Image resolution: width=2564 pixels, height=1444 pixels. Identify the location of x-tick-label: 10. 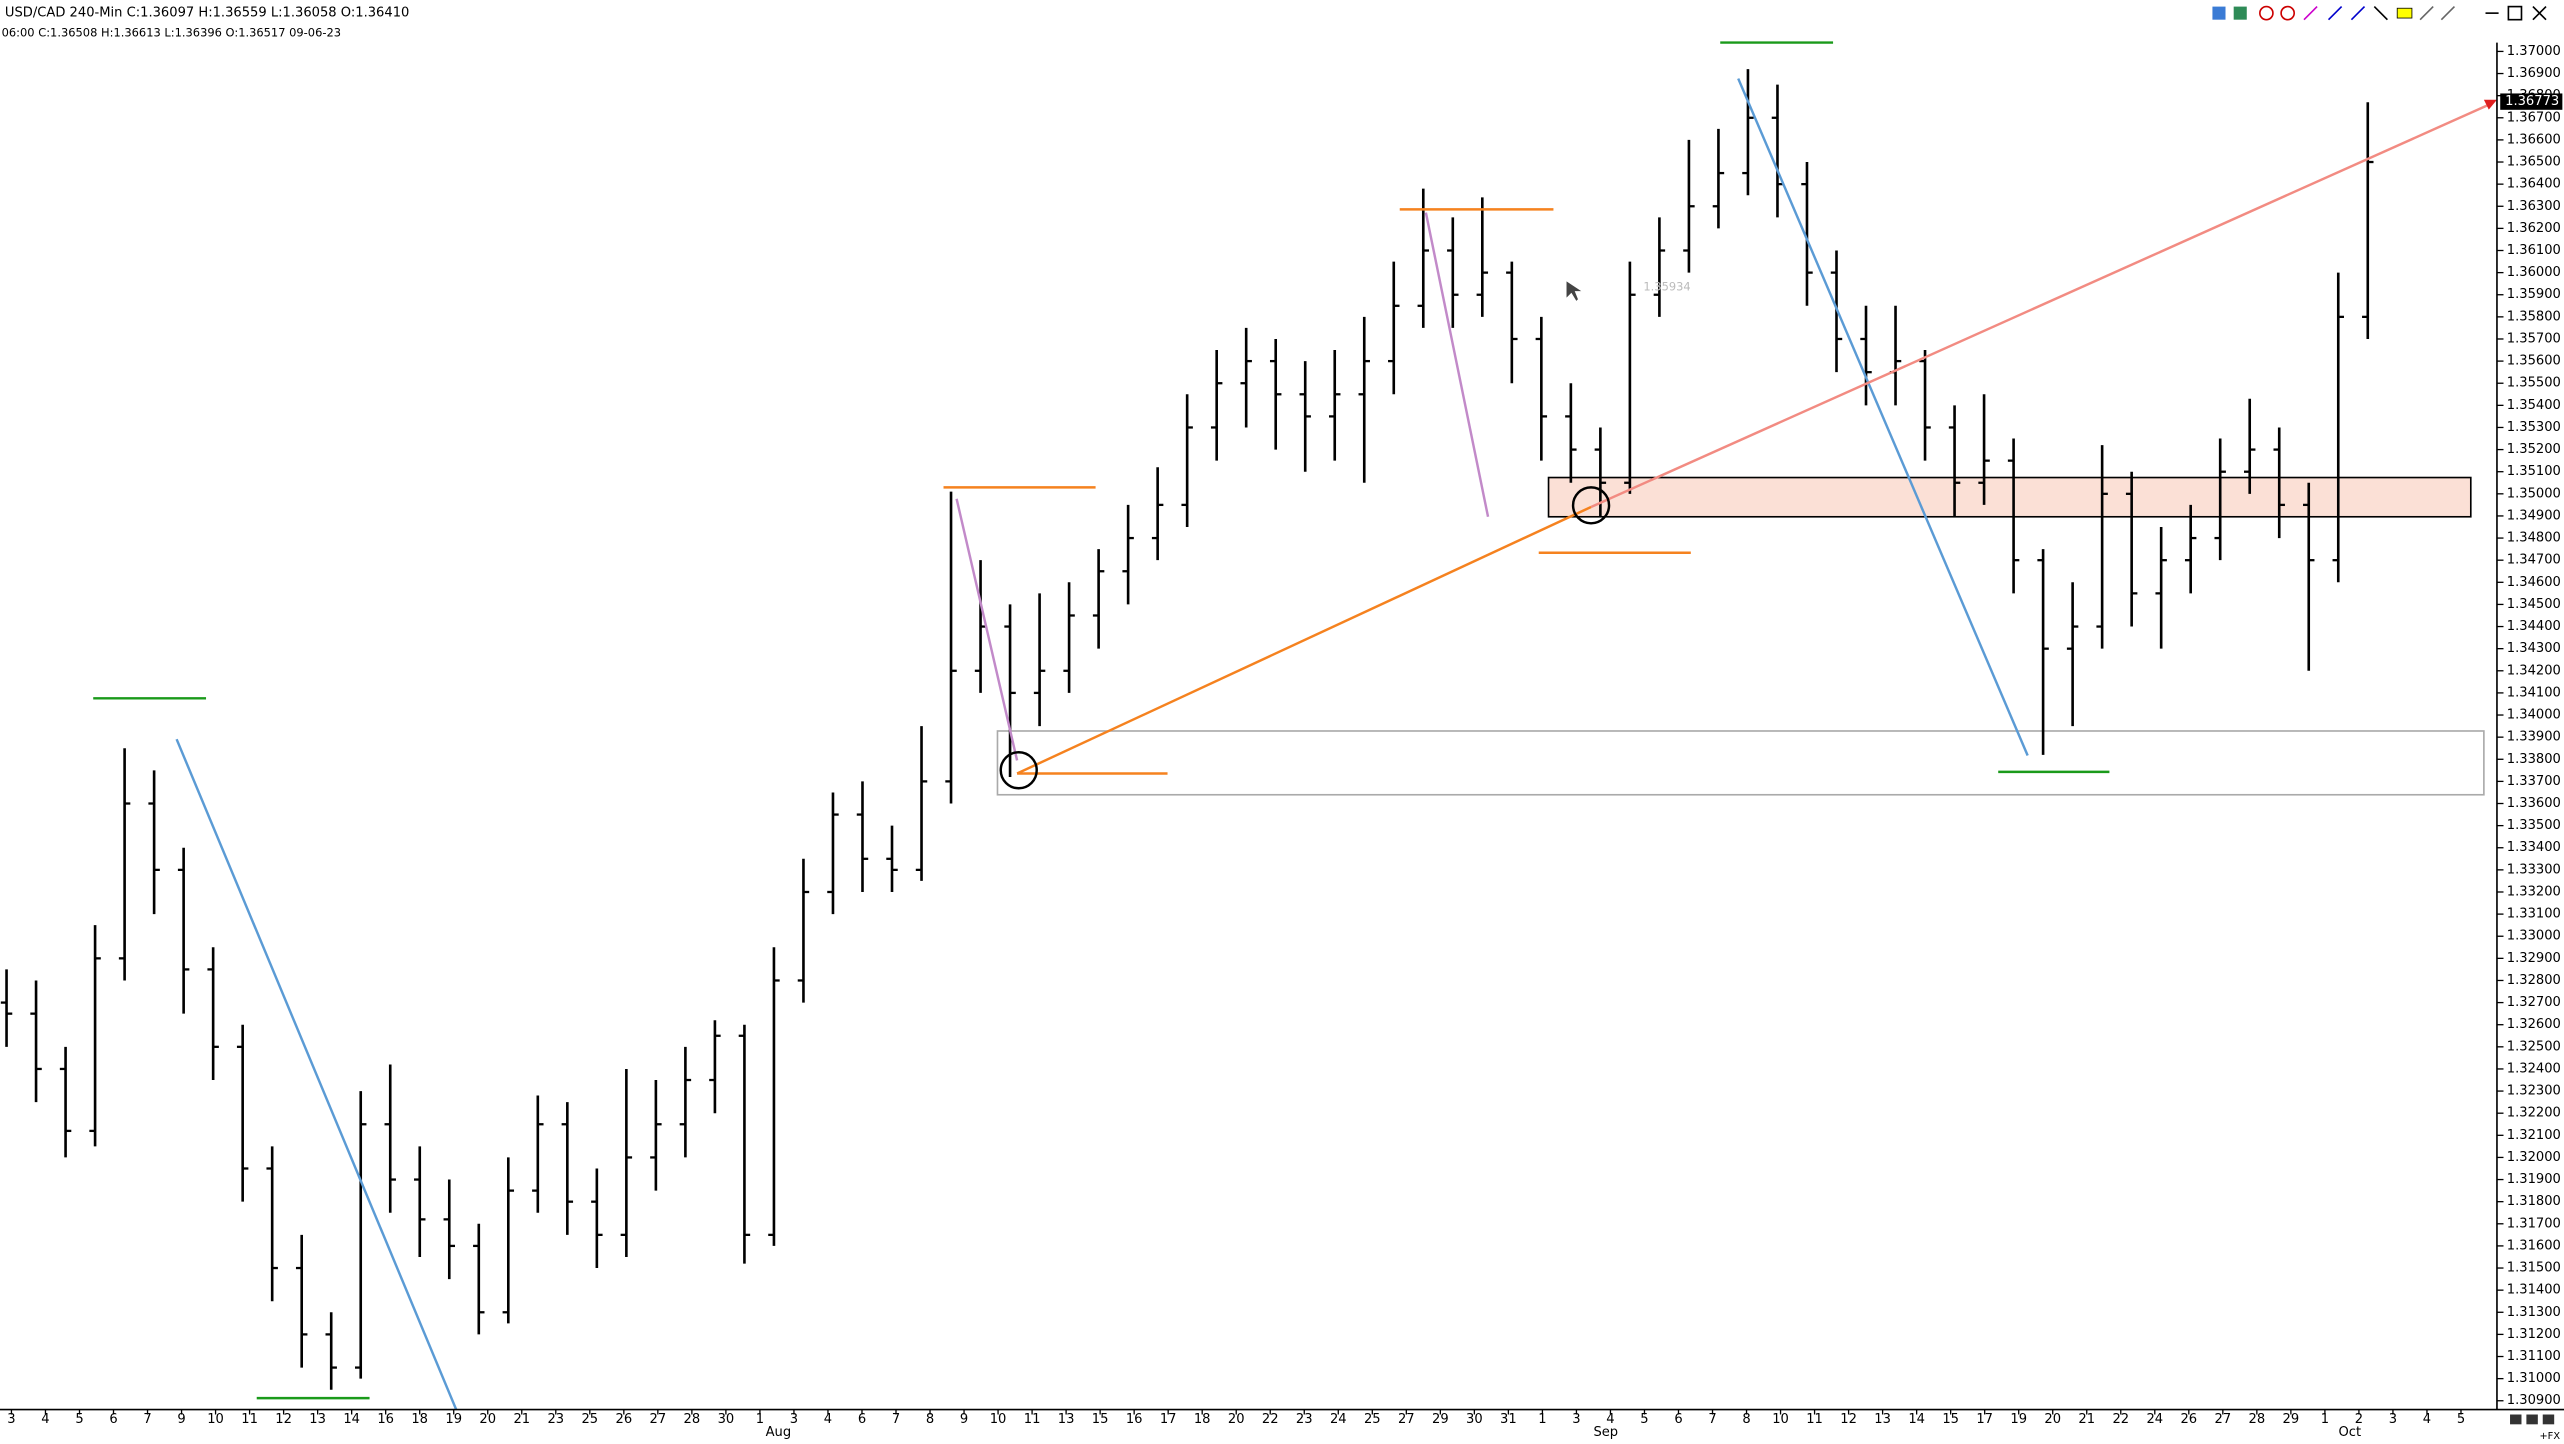
(1780, 1419).